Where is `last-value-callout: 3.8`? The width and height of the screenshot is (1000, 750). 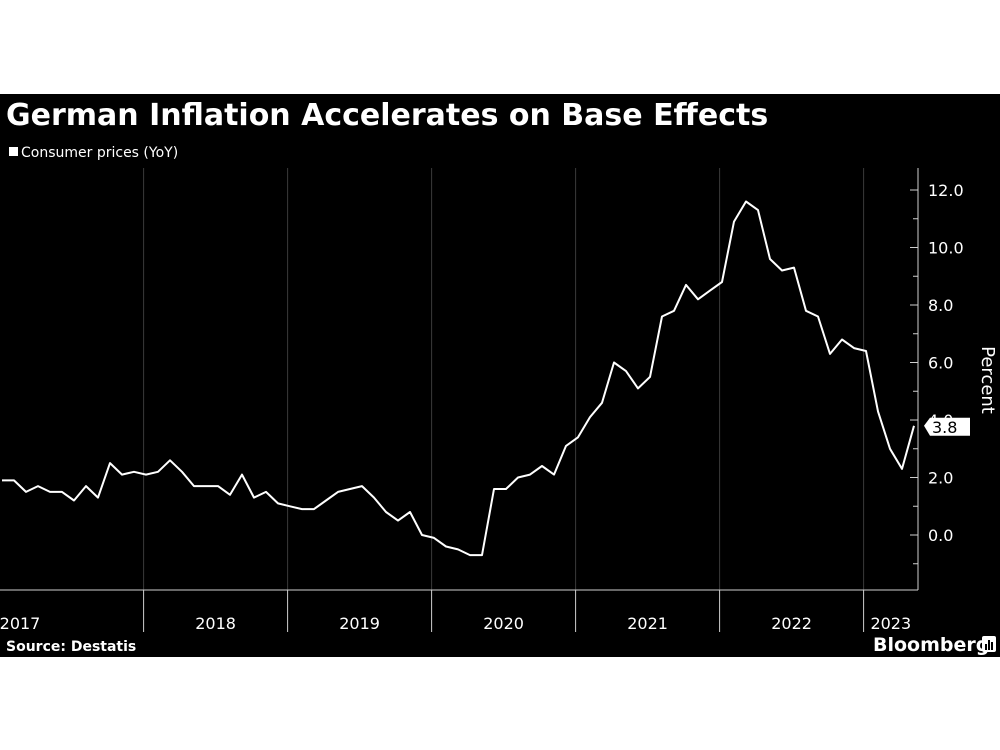 last-value-callout: 3.8 is located at coordinates (947, 427).